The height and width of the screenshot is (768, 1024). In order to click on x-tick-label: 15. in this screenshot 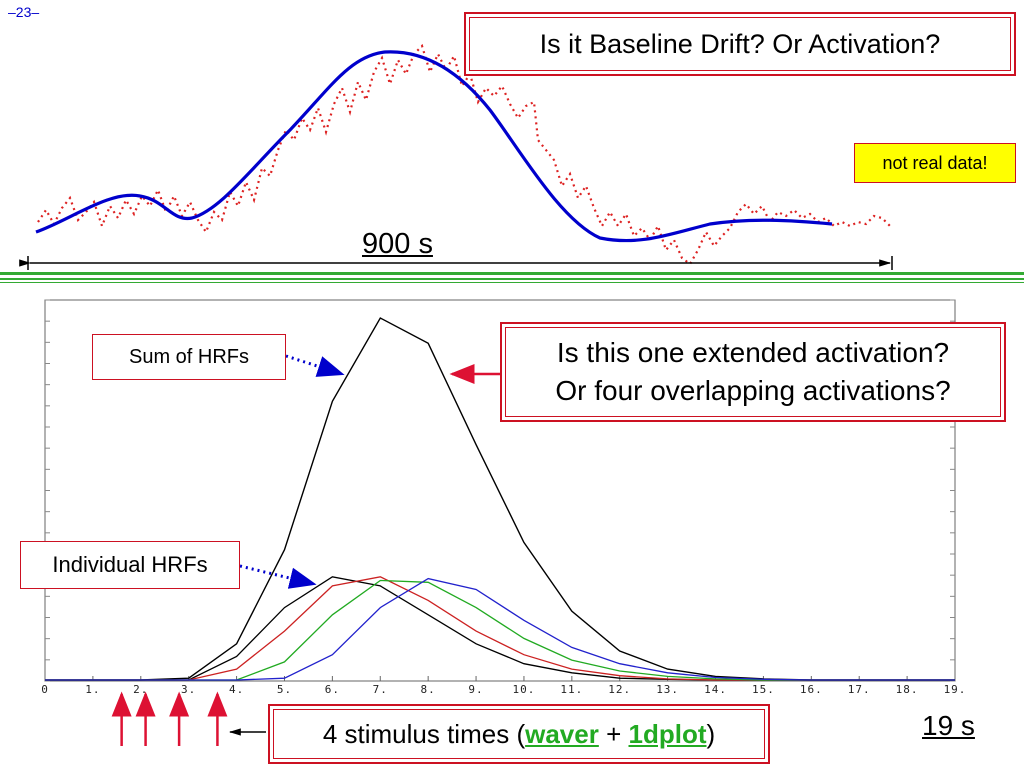, I will do `click(763, 689)`.